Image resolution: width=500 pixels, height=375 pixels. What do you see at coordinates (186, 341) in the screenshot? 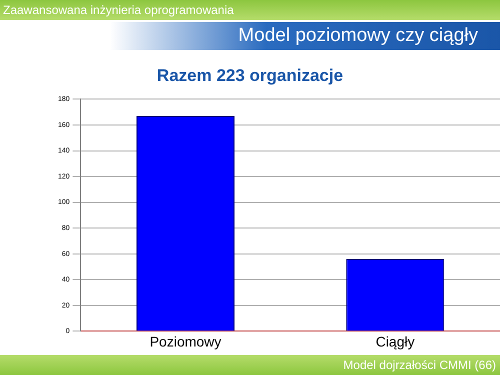
I see `x-tick-label: Poziomowy` at bounding box center [186, 341].